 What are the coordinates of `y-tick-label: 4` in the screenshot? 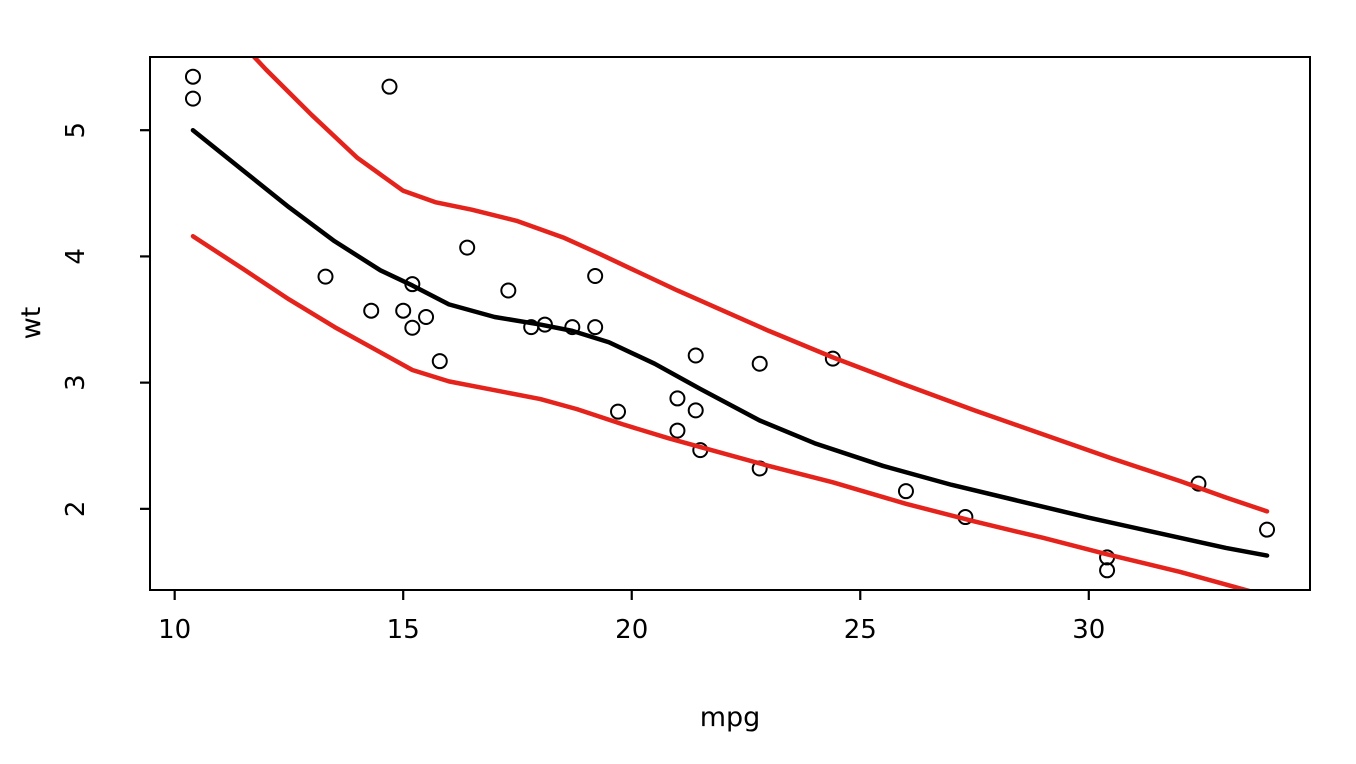 It's located at (76, 256).